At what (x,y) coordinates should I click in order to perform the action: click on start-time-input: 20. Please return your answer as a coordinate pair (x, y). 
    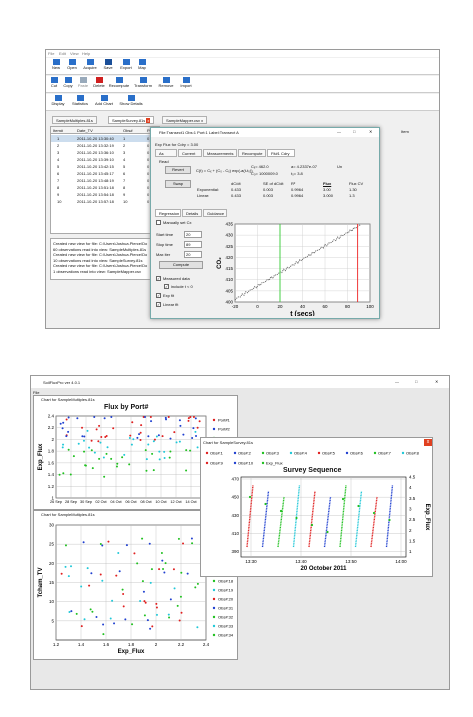
    Looking at the image, I should click on (193, 234).